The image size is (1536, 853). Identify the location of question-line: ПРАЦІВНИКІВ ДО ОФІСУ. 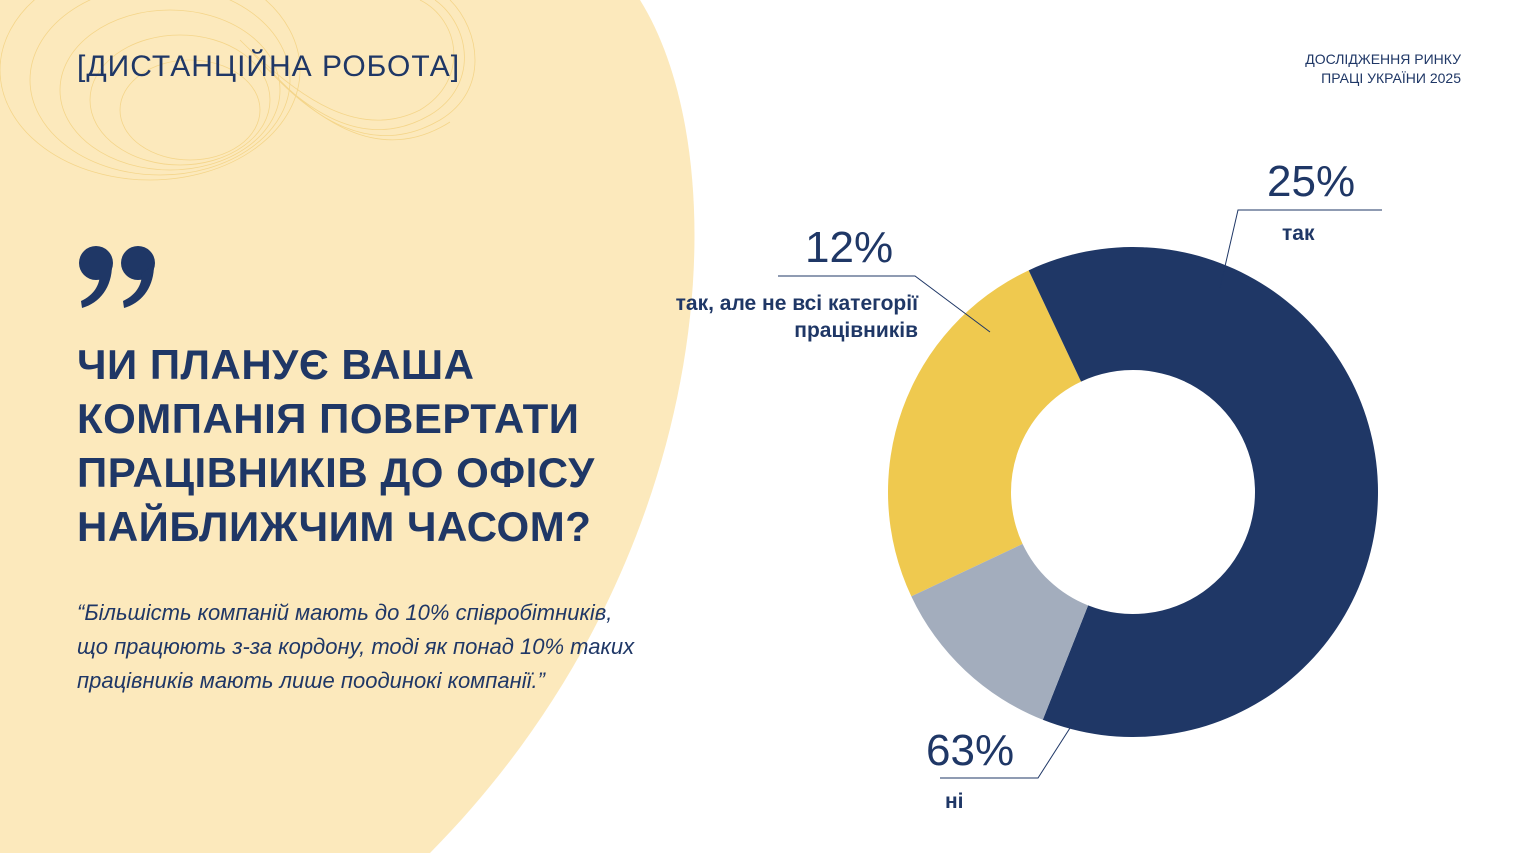
(336, 472).